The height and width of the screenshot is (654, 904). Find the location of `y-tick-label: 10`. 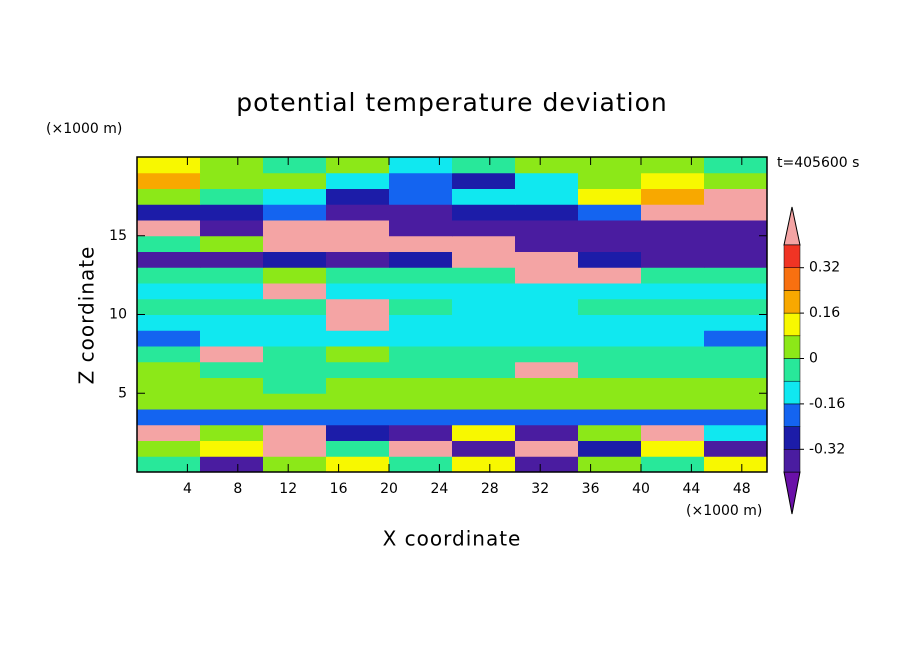

y-tick-label: 10 is located at coordinates (118, 315).